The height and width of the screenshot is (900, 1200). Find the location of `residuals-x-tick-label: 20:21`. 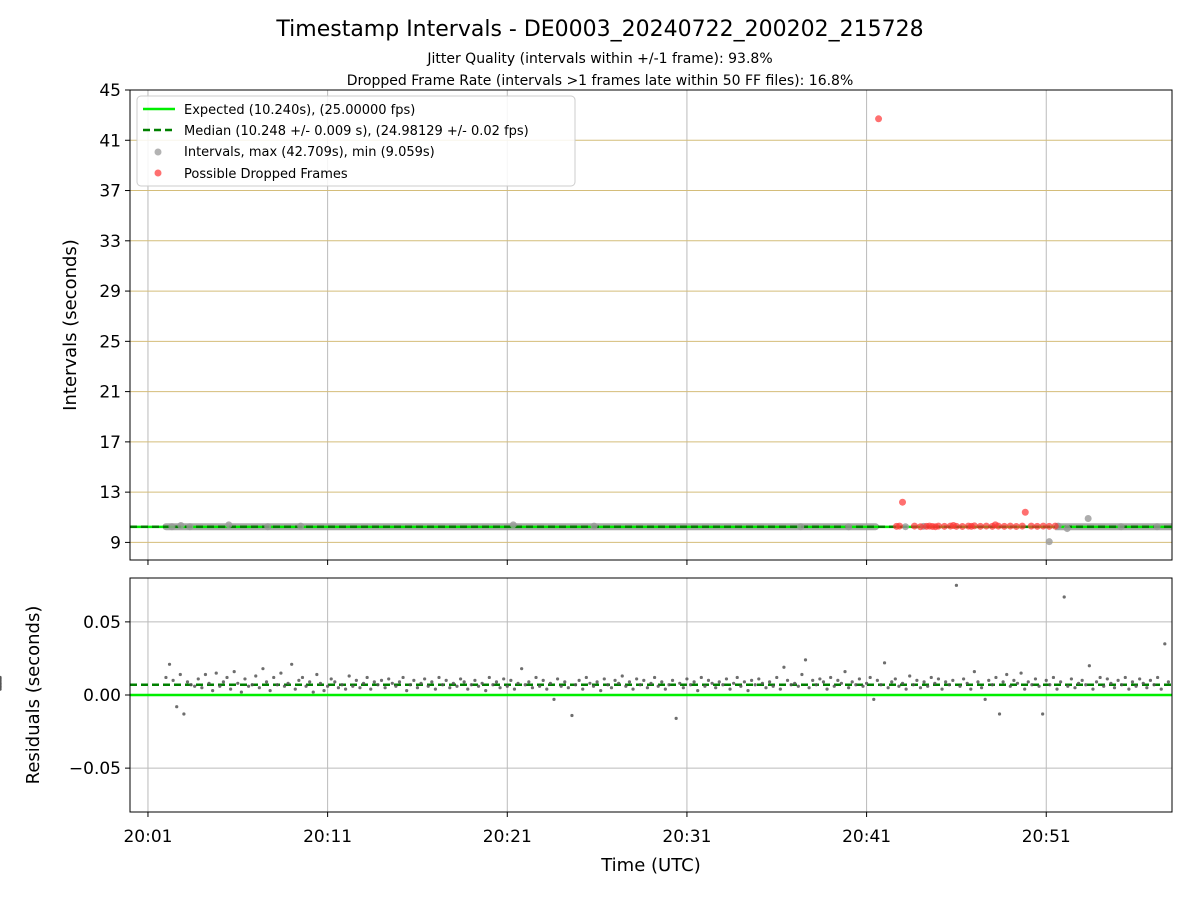

residuals-x-tick-label: 20:21 is located at coordinates (507, 837).